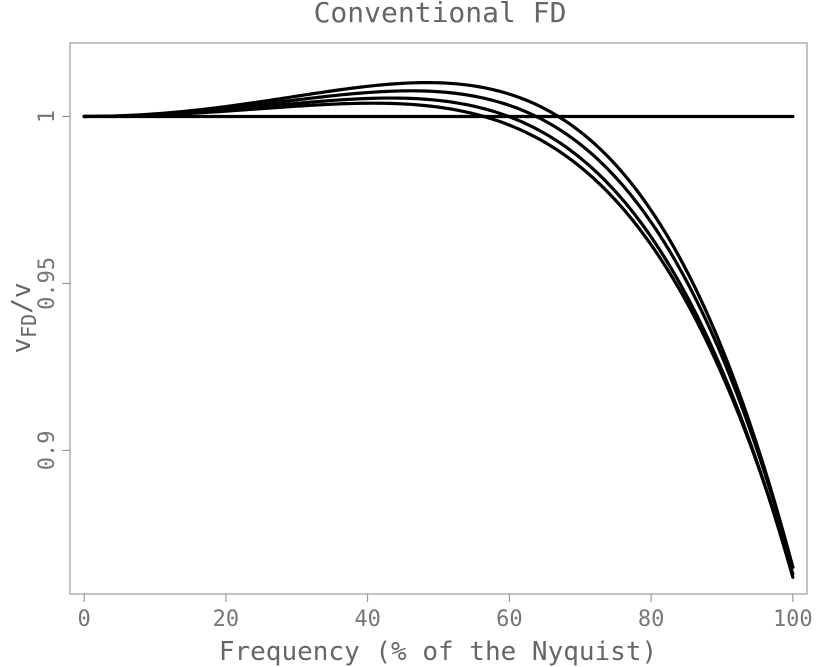 The width and height of the screenshot is (818, 667). What do you see at coordinates (22, 297) in the screenshot?
I see `y-axis-label-tail: /v` at bounding box center [22, 297].